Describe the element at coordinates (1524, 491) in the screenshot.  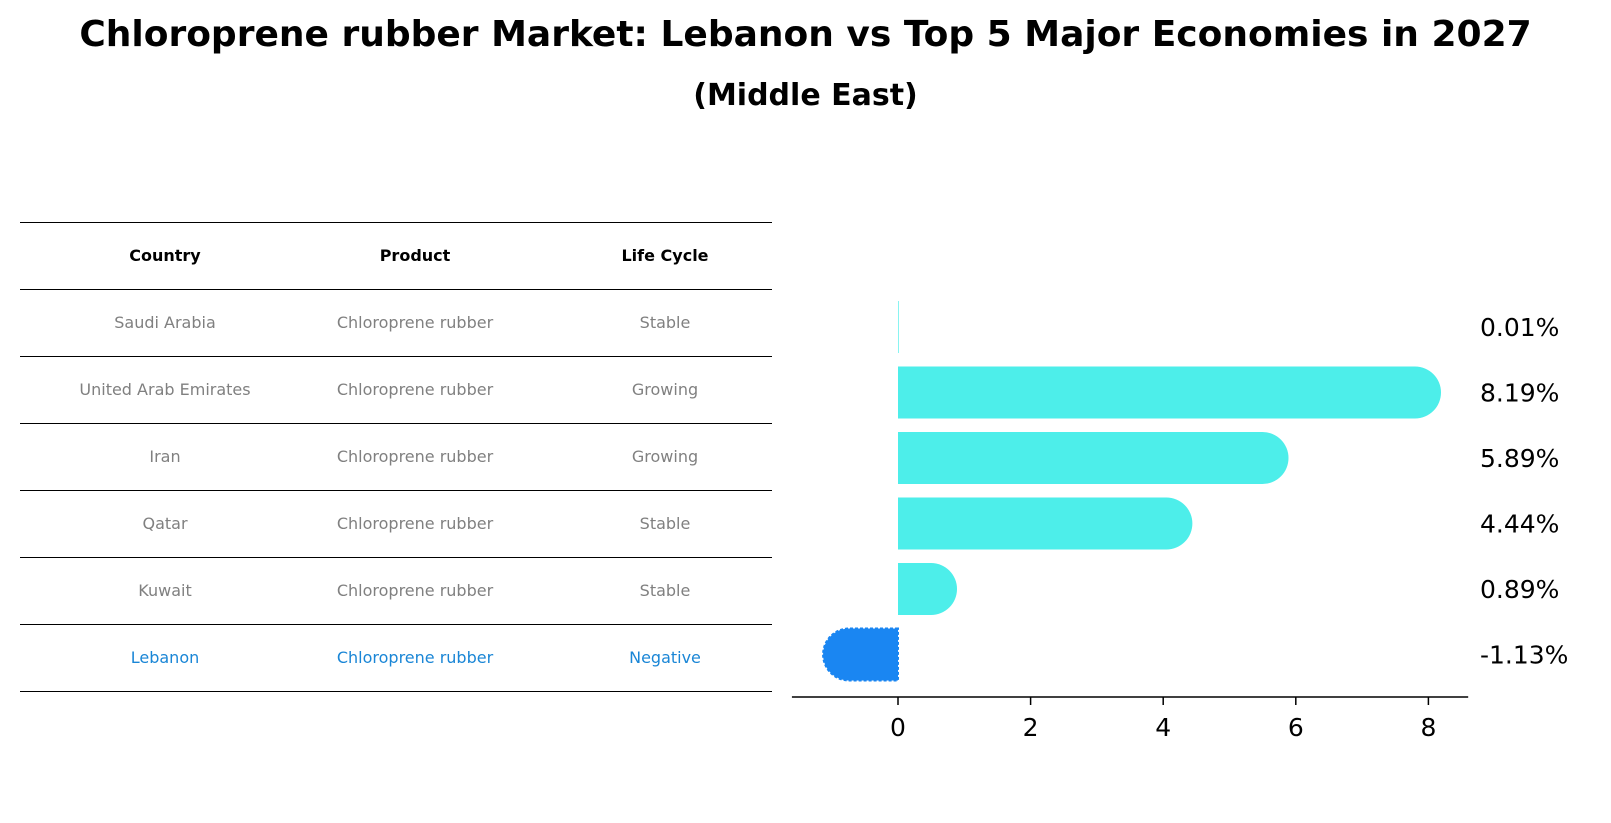
I see `value-labels-group: 0.01% 8.19% 5.89% 4.44% 0.89% -1.13%` at that location.